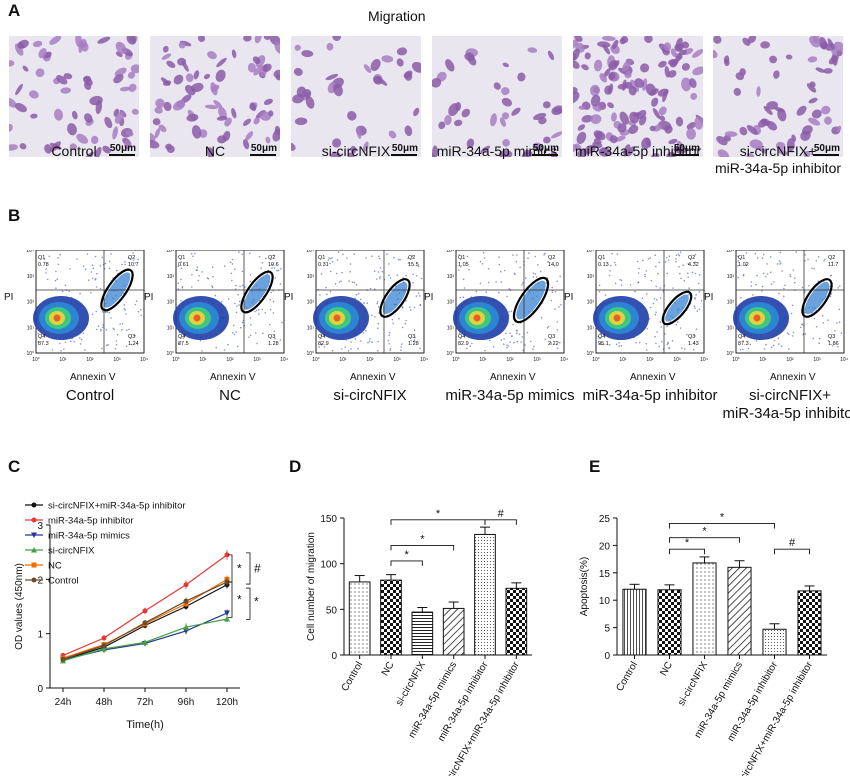 The width and height of the screenshot is (850, 776). I want to click on q1-value: 1.02, so click(743, 265).